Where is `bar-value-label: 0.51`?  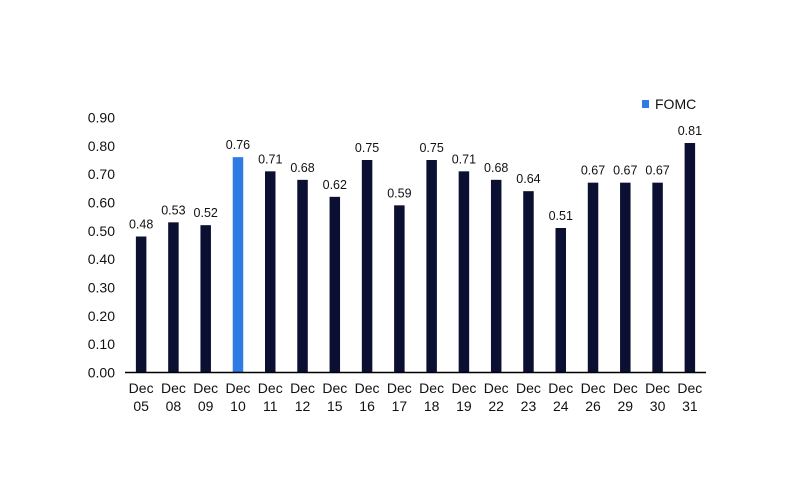 bar-value-label: 0.51 is located at coordinates (561, 216).